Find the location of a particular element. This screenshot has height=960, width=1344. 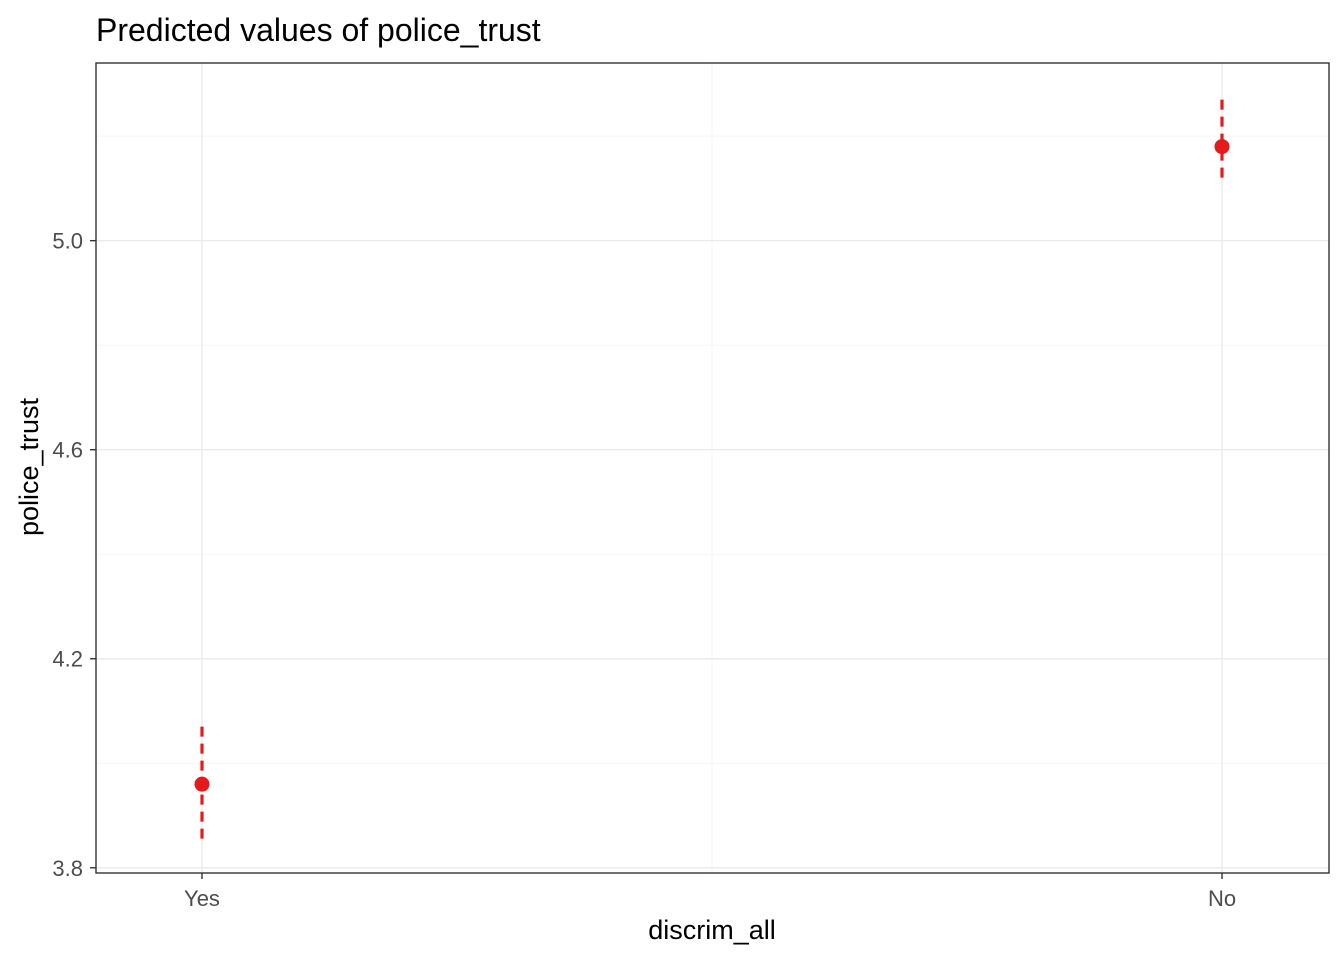

x-tick-label: Yes is located at coordinates (202, 898).